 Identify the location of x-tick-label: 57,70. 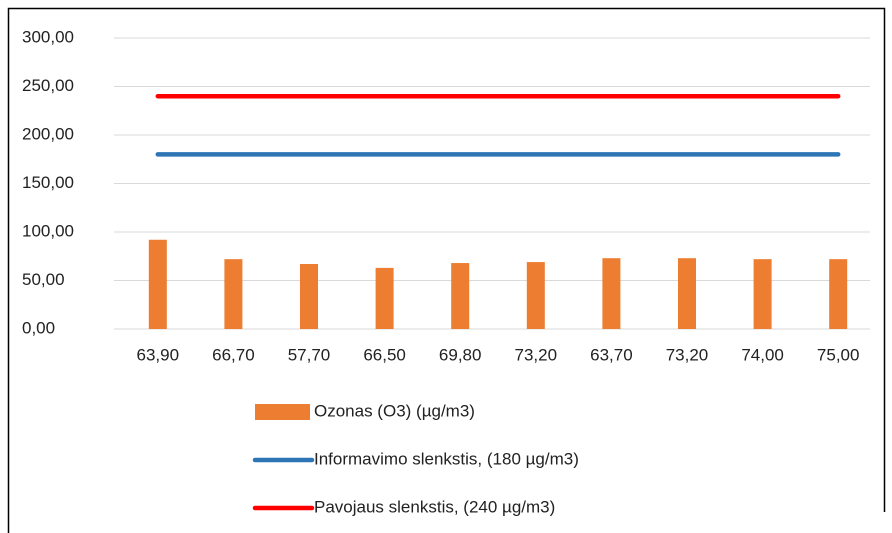
(309, 354).